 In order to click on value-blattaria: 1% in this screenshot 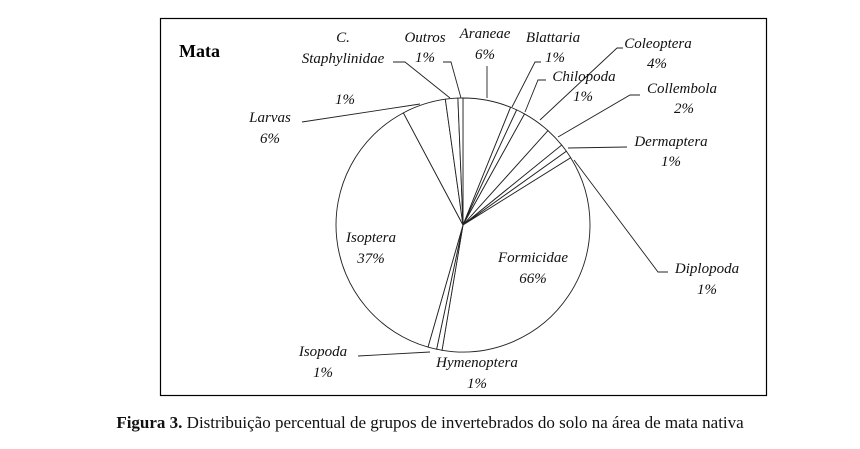, I will do `click(555, 58)`.